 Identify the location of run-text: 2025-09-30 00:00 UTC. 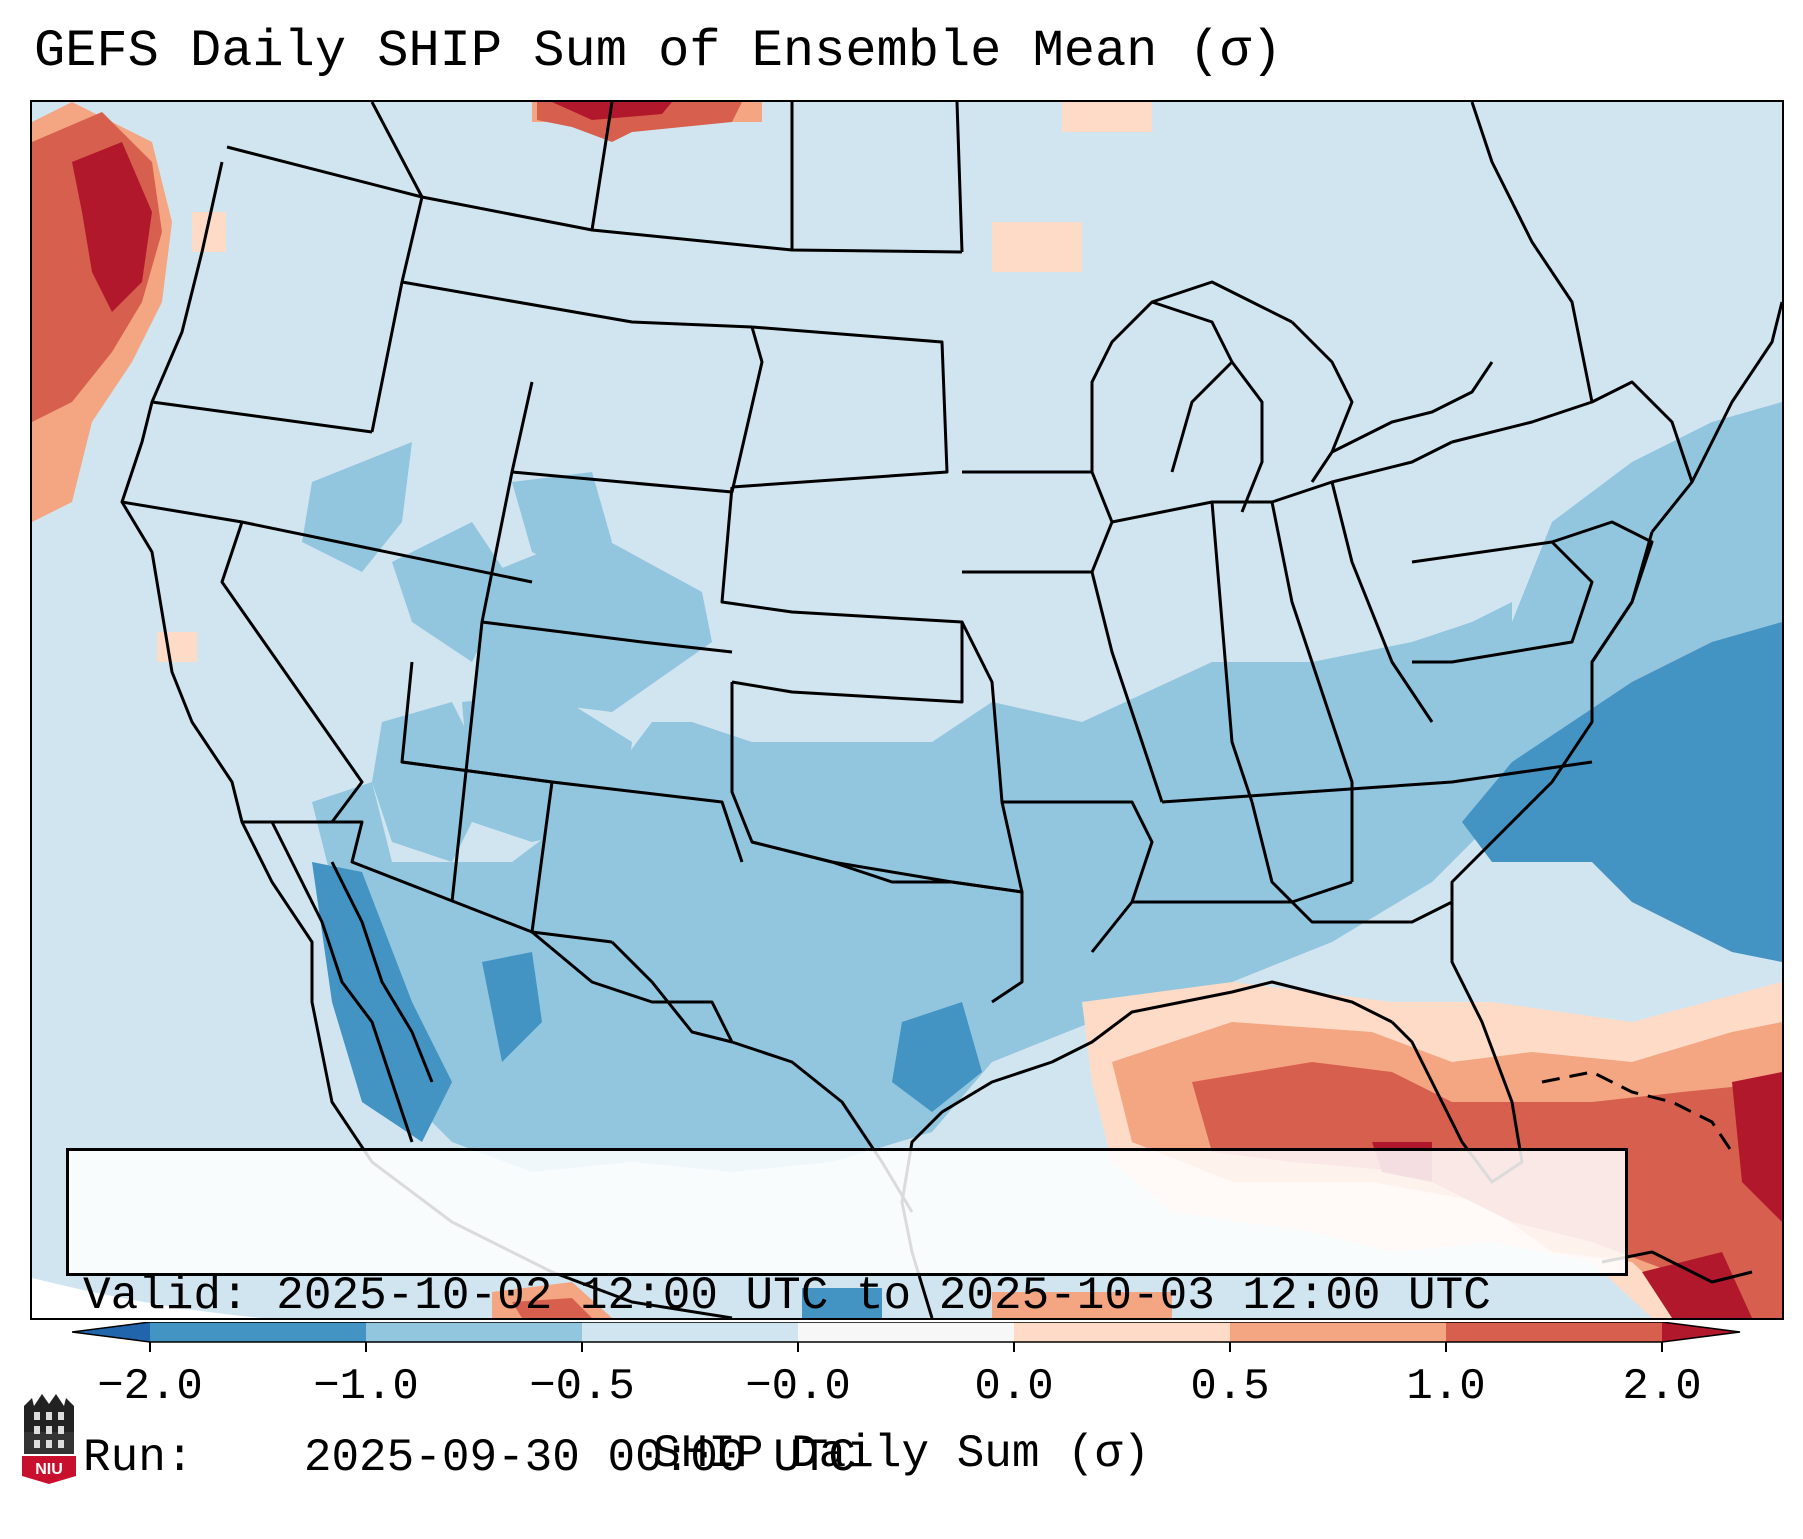
(579, 1458).